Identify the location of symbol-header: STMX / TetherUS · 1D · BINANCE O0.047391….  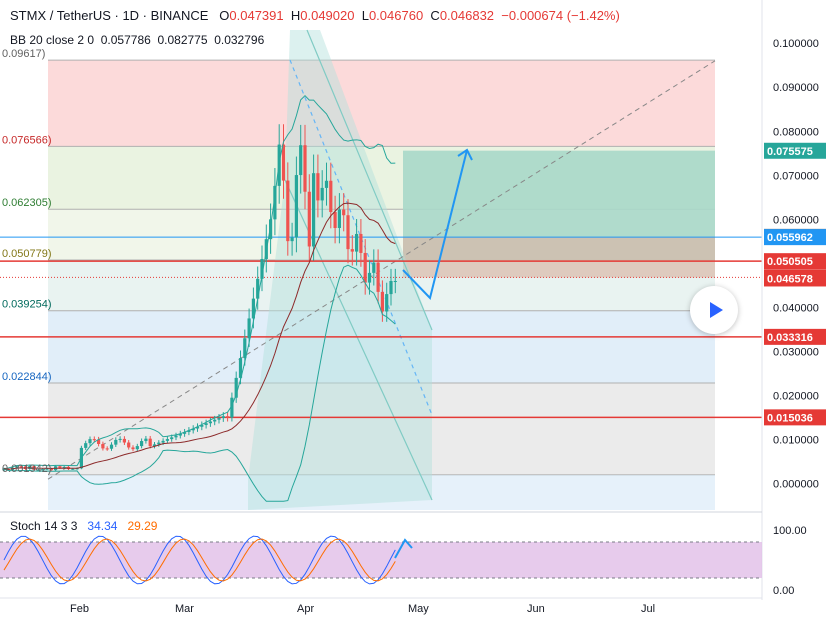
(315, 15).